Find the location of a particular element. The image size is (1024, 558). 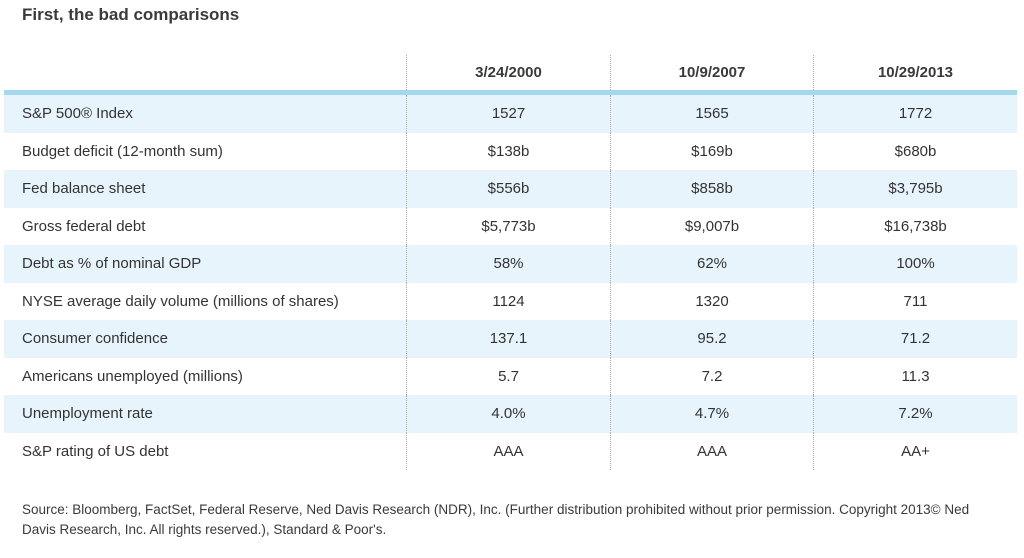

row-label: Debt as % of nominal GDP is located at coordinates (112, 264).